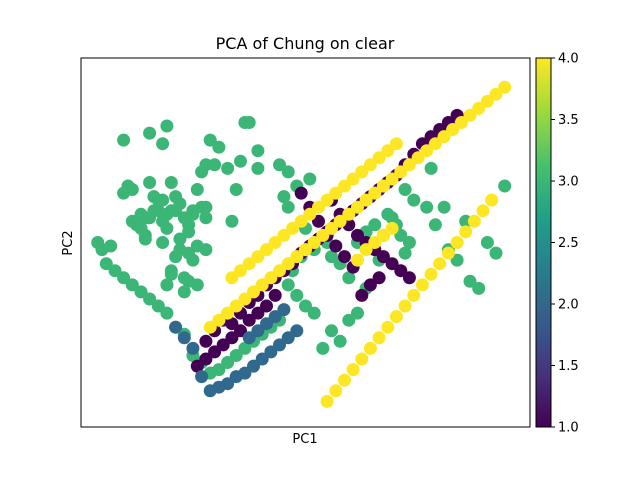  Describe the element at coordinates (568, 120) in the screenshot. I see `colorbar-tick-label: 3.5` at that location.